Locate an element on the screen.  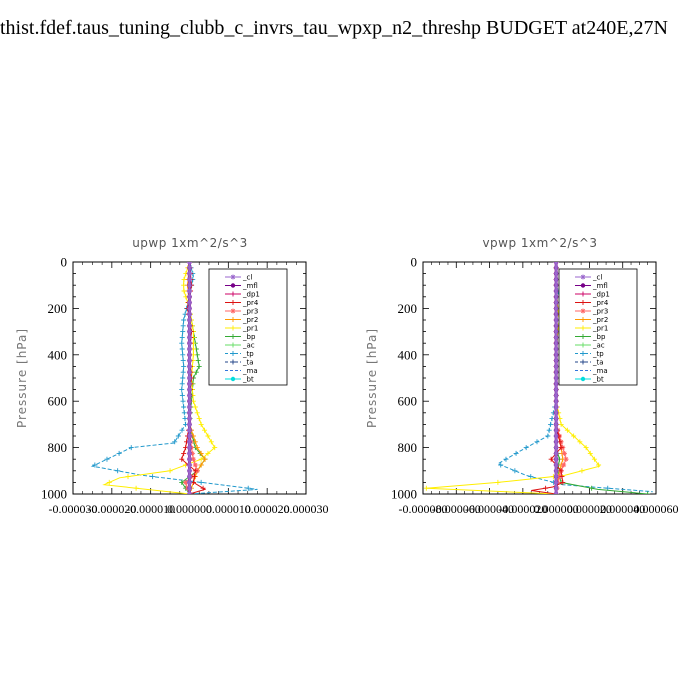
legend-label: _dp1 is located at coordinates (251, 295).